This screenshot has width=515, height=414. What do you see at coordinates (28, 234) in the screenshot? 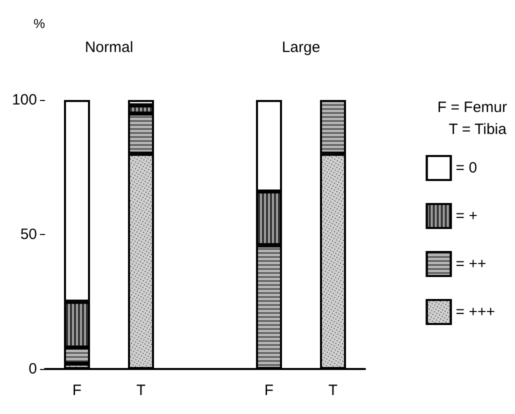
I see `y-tick-label: 50` at bounding box center [28, 234].